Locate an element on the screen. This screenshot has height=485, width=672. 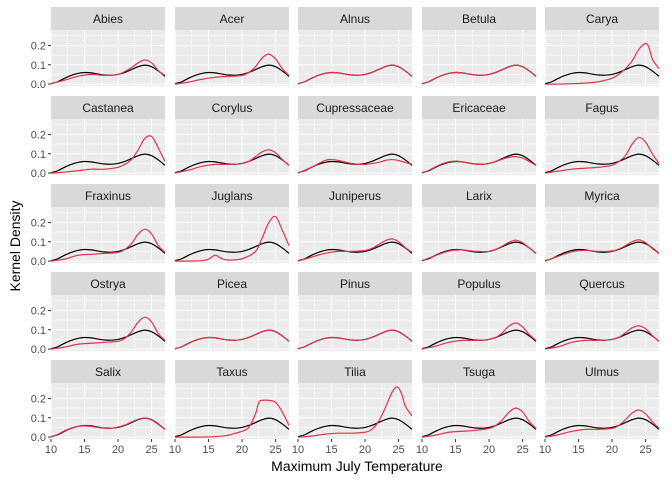
facet-panel: Pinus is located at coordinates (355, 311).